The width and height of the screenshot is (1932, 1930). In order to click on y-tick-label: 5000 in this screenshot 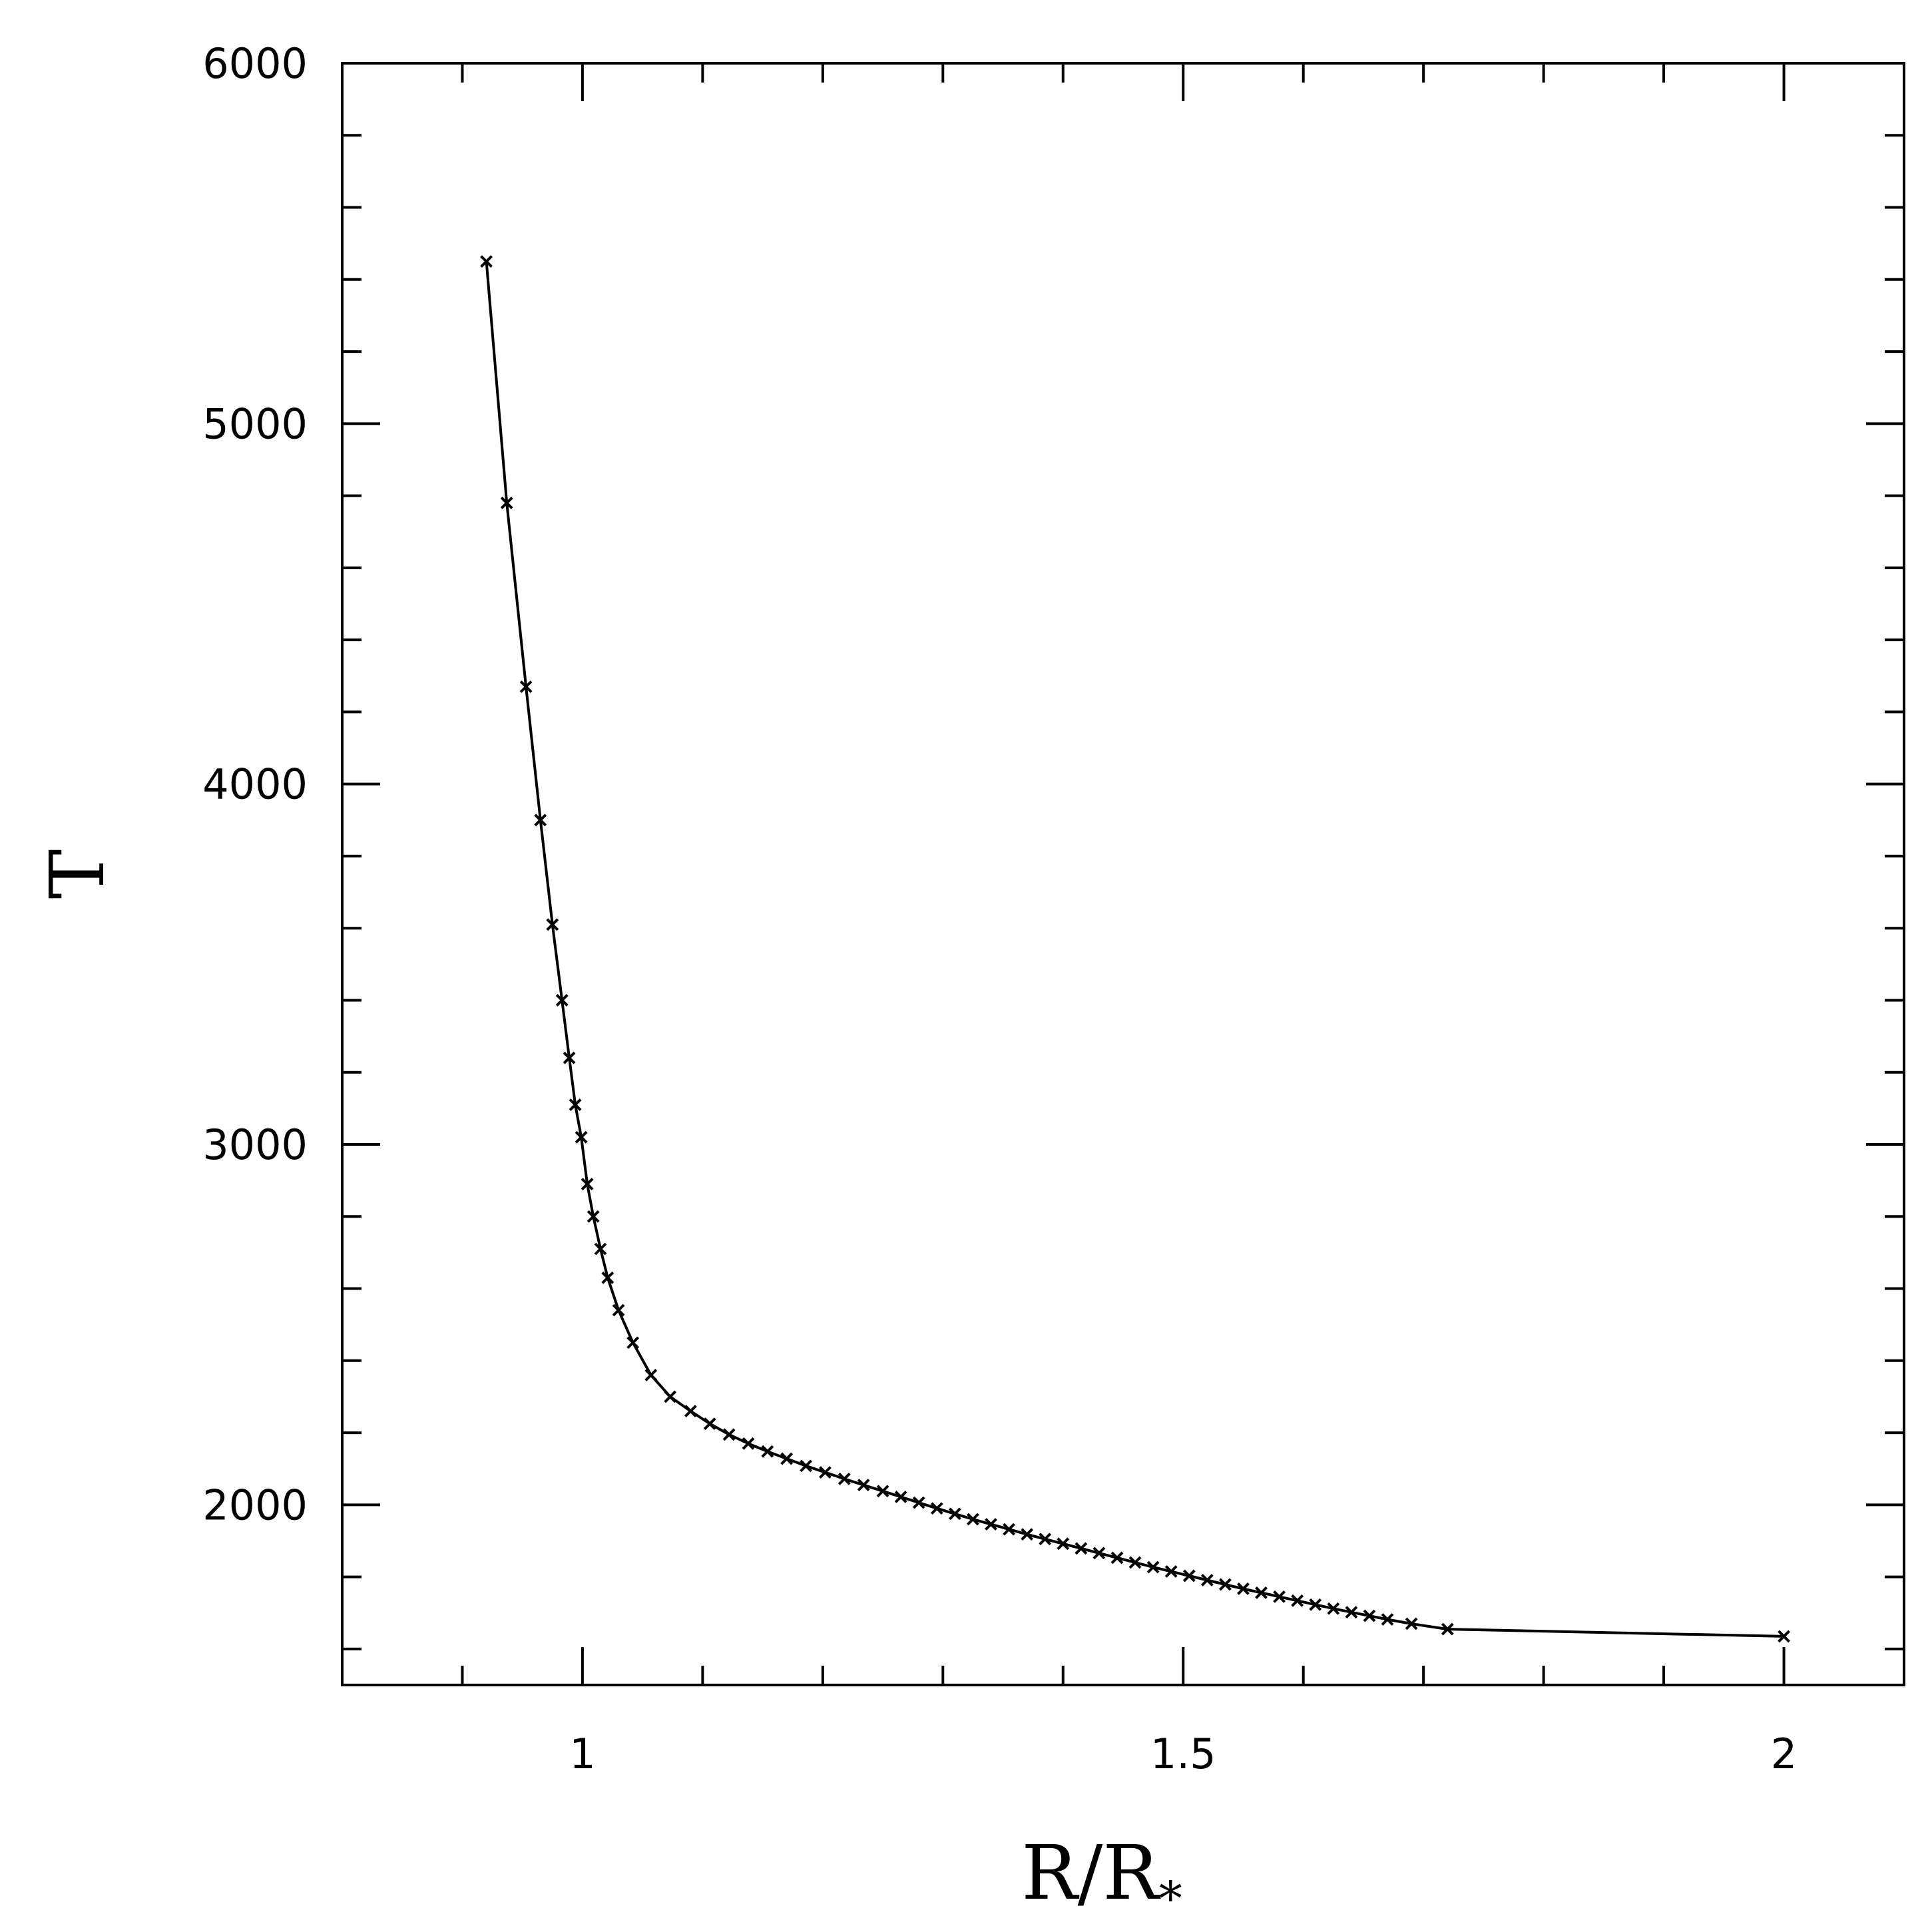, I will do `click(255, 423)`.